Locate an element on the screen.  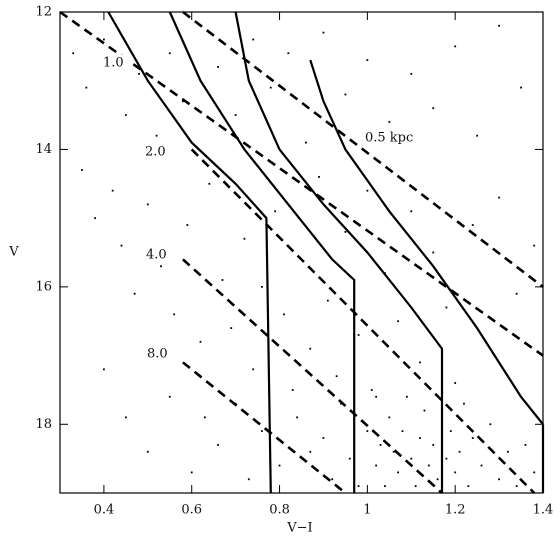
x-tick-label: 1.2 is located at coordinates (455, 510).